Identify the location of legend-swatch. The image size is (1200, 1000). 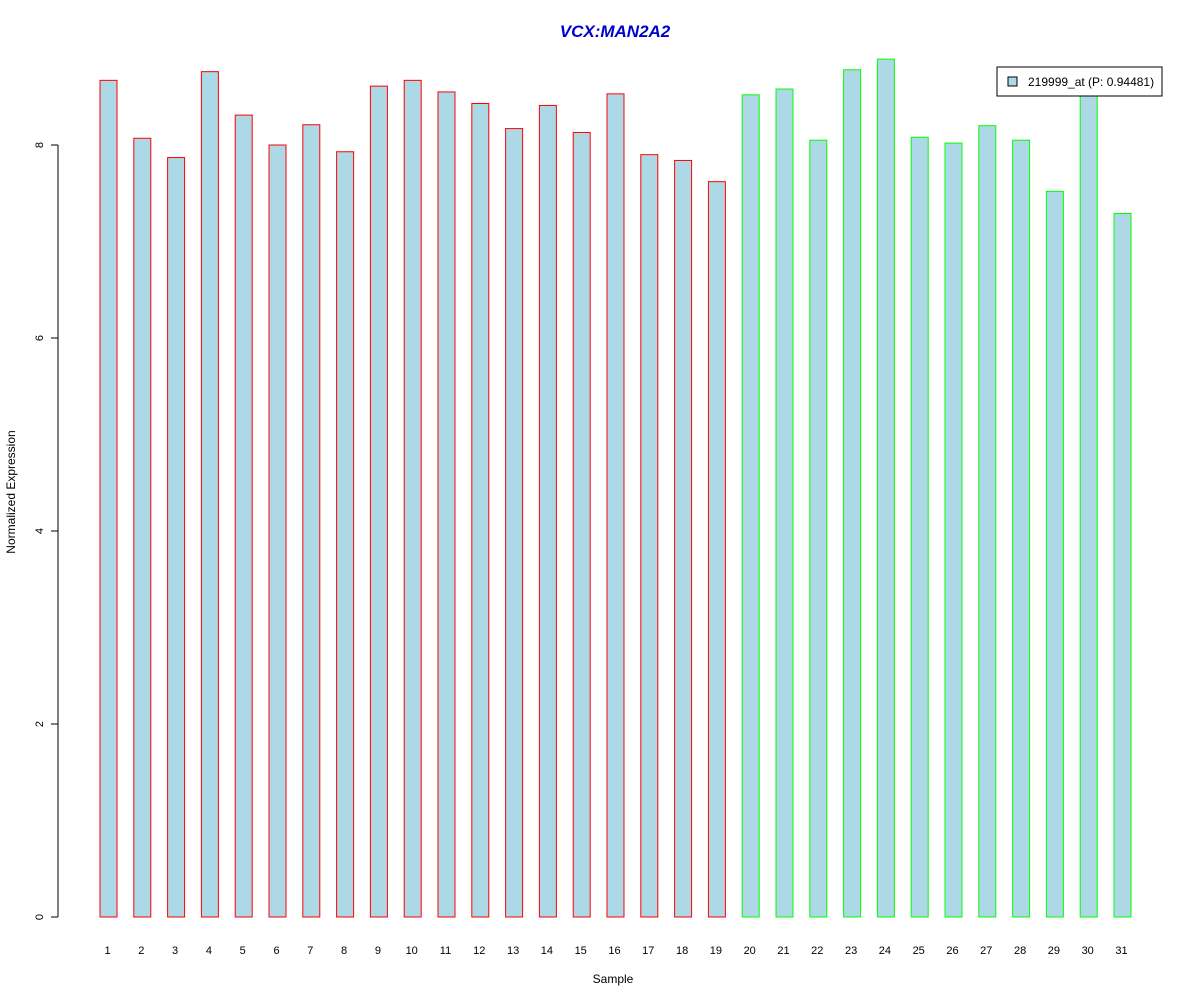
(1012, 81).